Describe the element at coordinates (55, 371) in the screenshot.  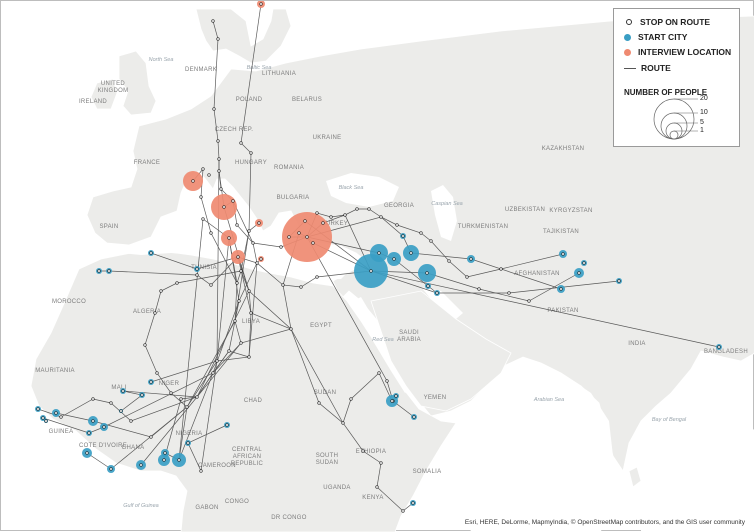
I see `region-label-31: MAURITANIA` at that location.